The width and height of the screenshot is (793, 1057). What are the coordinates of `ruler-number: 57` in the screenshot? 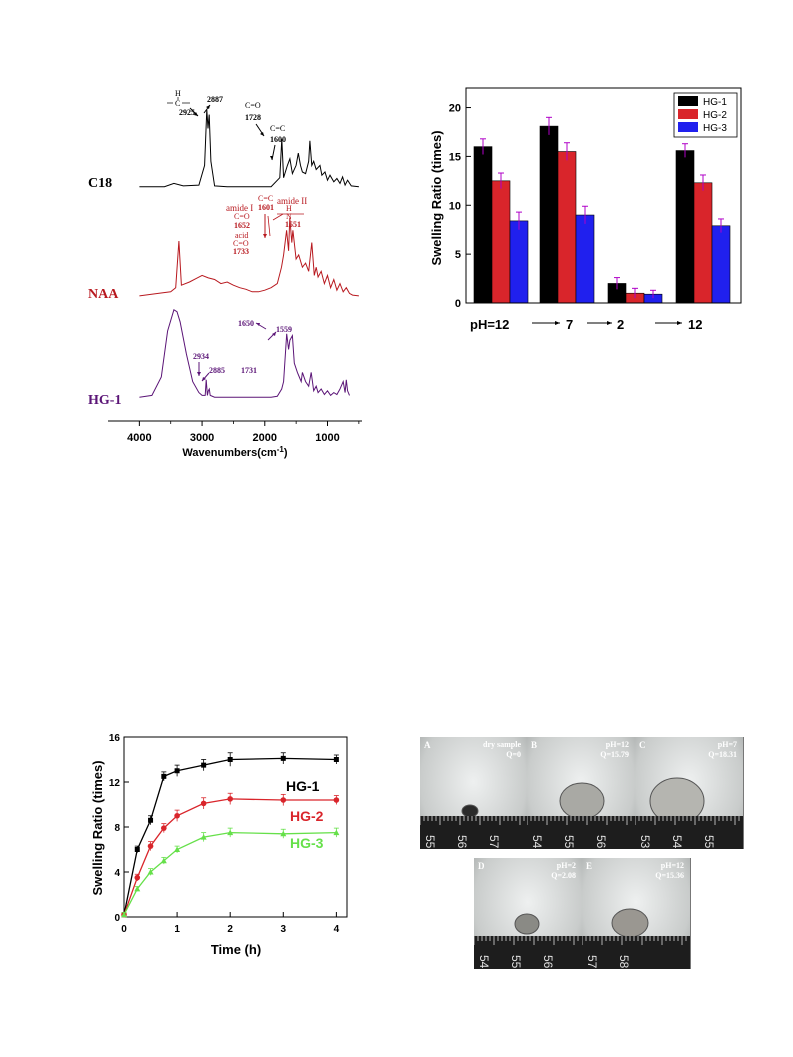 It's located at (592, 962).